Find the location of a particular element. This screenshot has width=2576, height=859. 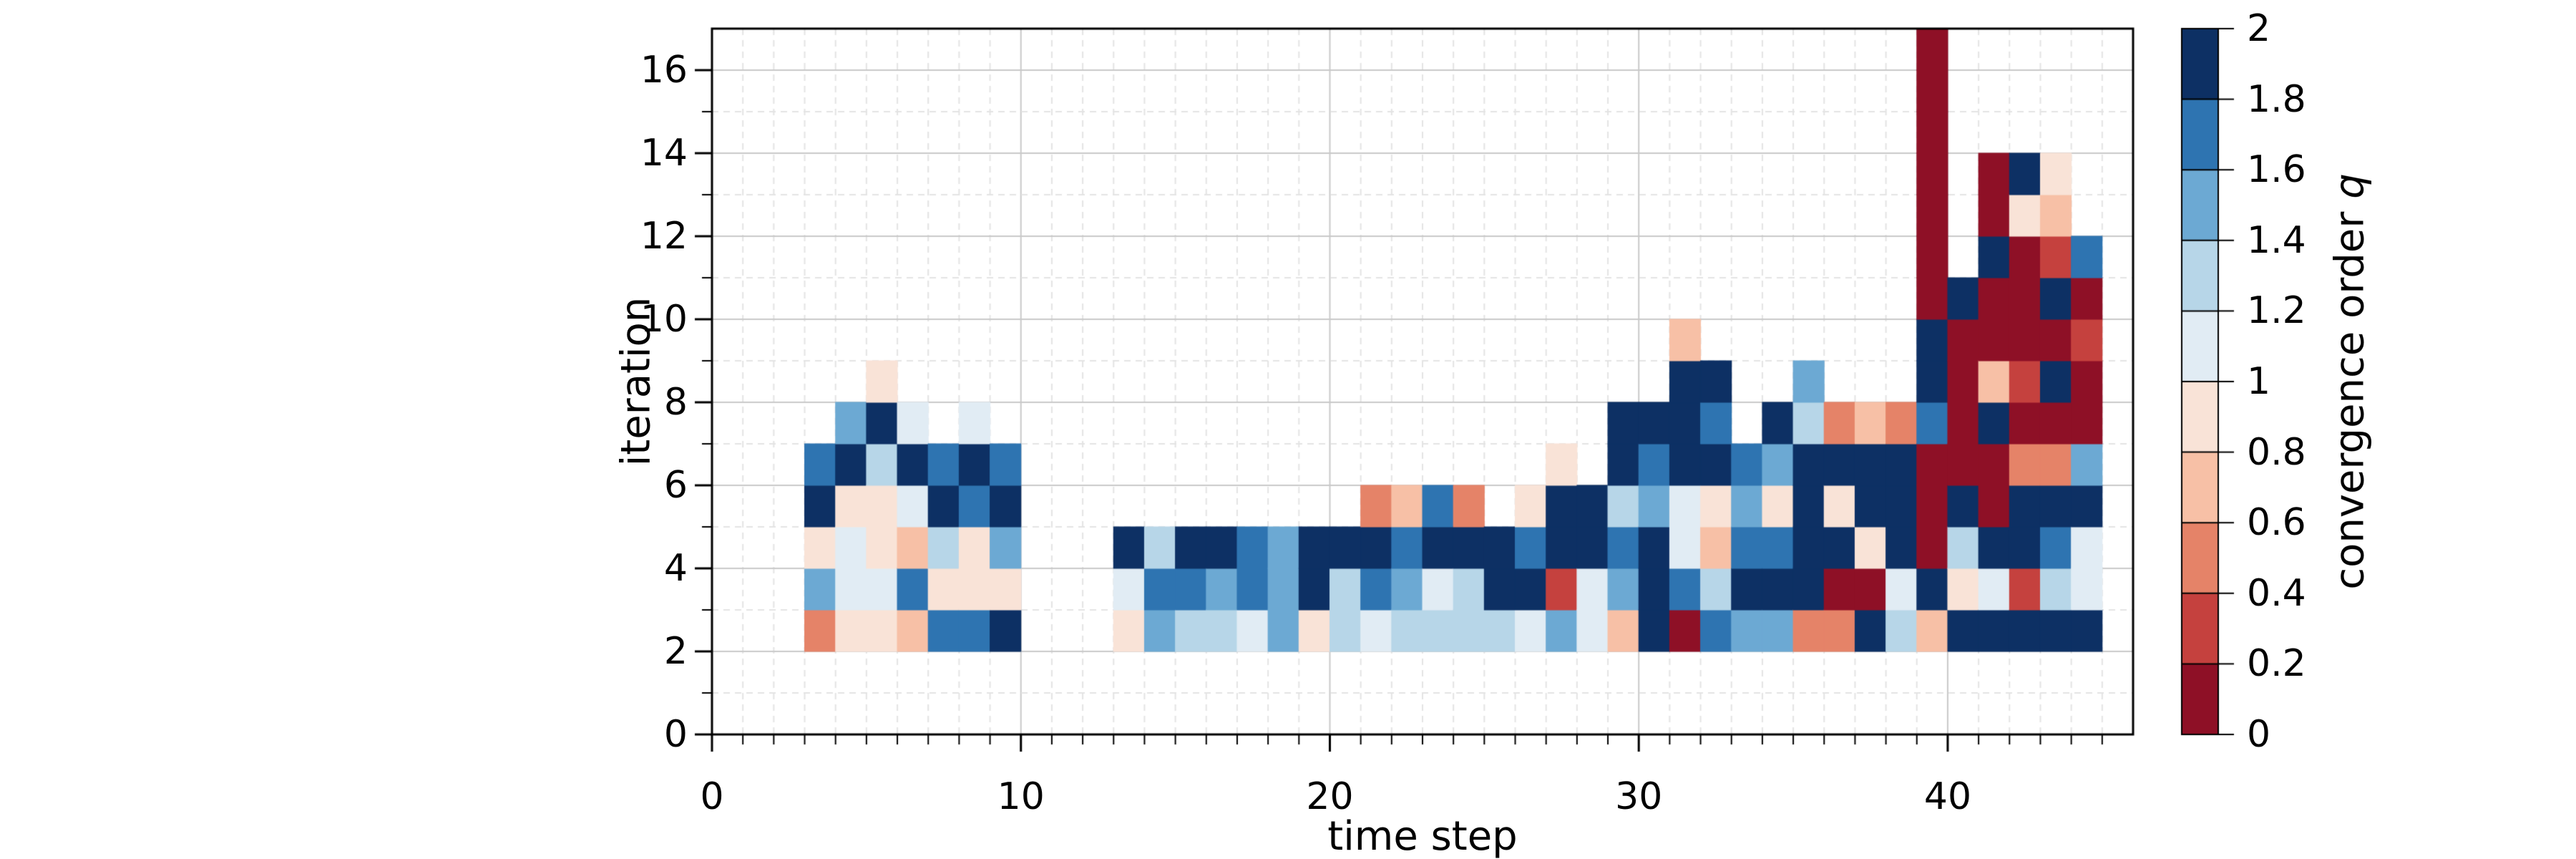

x-axis-label: time step is located at coordinates (1422, 836).